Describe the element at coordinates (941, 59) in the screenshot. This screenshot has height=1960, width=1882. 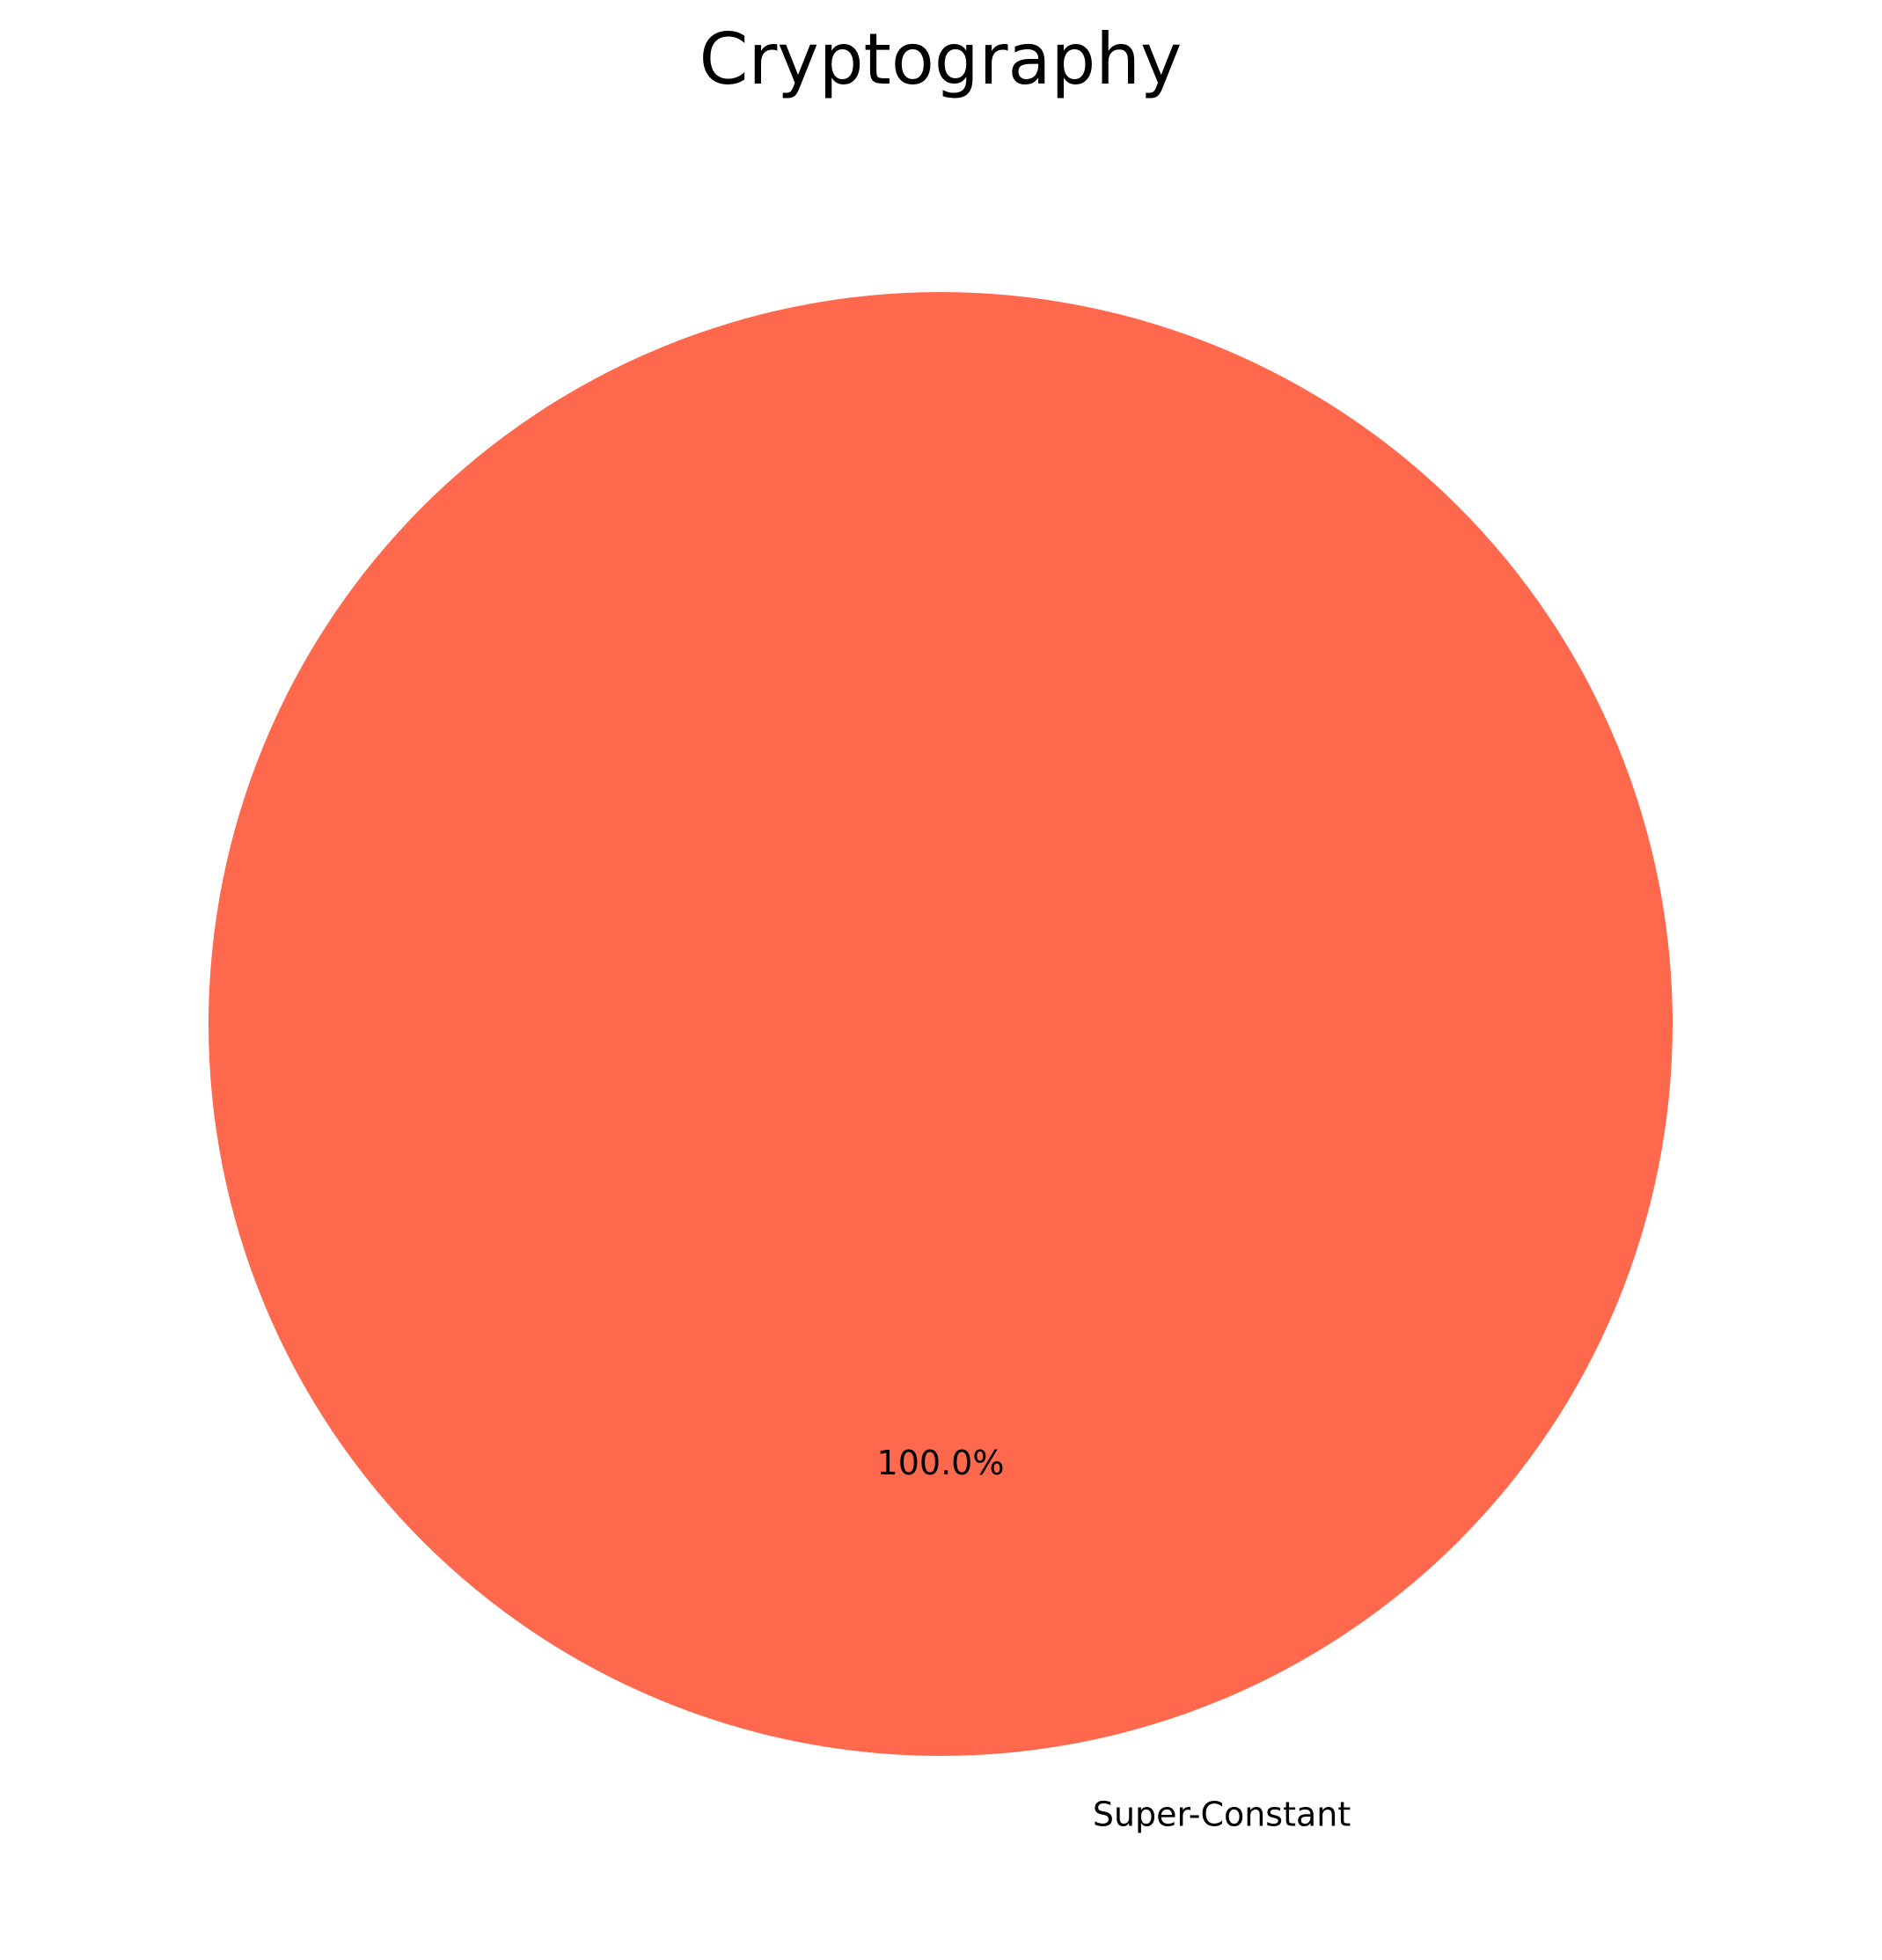
I see `chart-title: Cryptography` at that location.